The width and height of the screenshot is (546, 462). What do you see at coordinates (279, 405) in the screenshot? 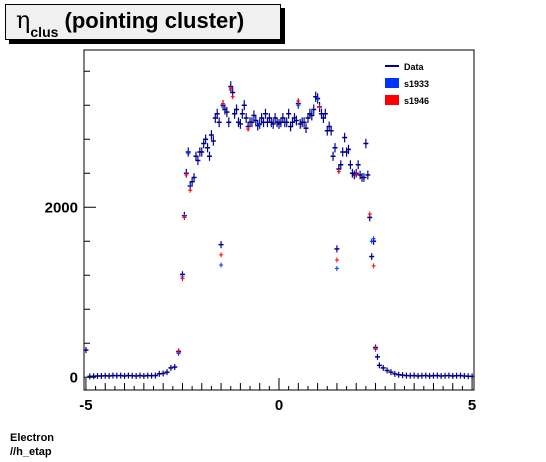
I see `x-tick-label: 0` at bounding box center [279, 405].